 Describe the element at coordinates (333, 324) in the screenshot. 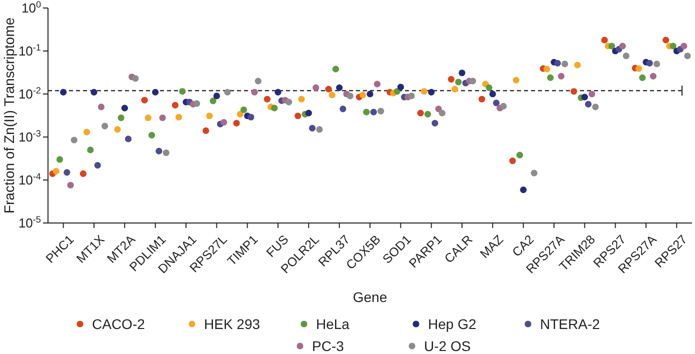

I see `legend-label: HeLa` at that location.